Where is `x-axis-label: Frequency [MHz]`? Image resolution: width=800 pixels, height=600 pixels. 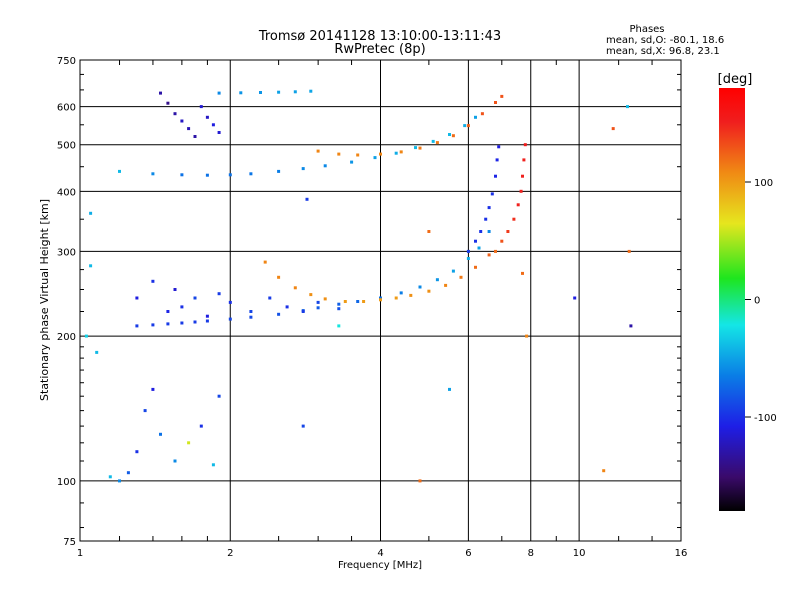
x-axis-label: Frequency [MHz] is located at coordinates (380, 565).